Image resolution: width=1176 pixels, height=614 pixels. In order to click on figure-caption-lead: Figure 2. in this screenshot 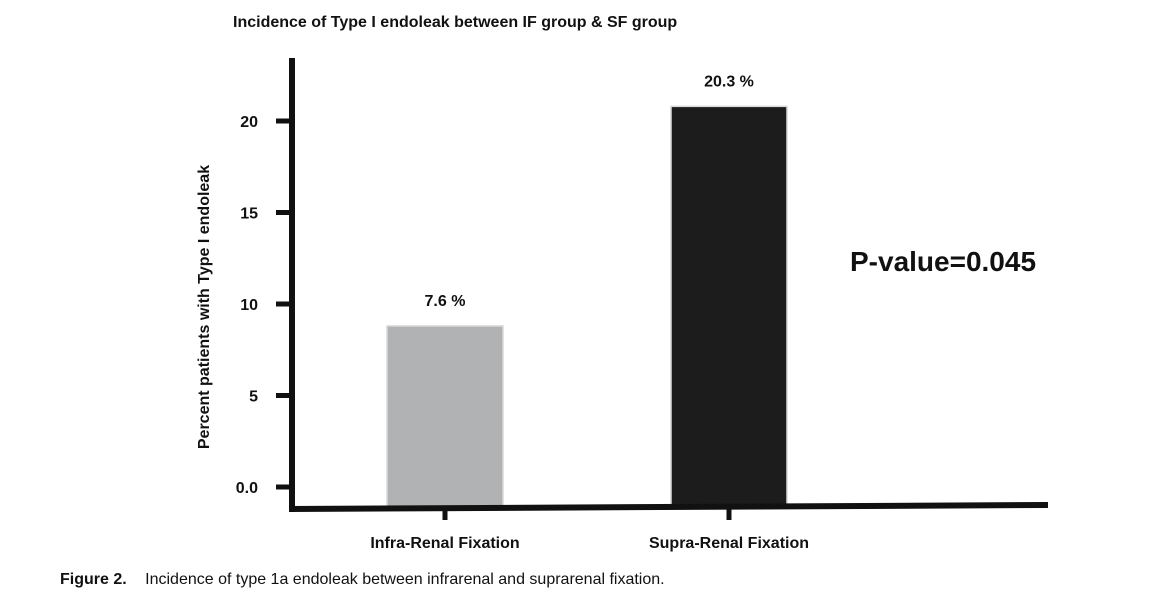, I will do `click(93, 579)`.